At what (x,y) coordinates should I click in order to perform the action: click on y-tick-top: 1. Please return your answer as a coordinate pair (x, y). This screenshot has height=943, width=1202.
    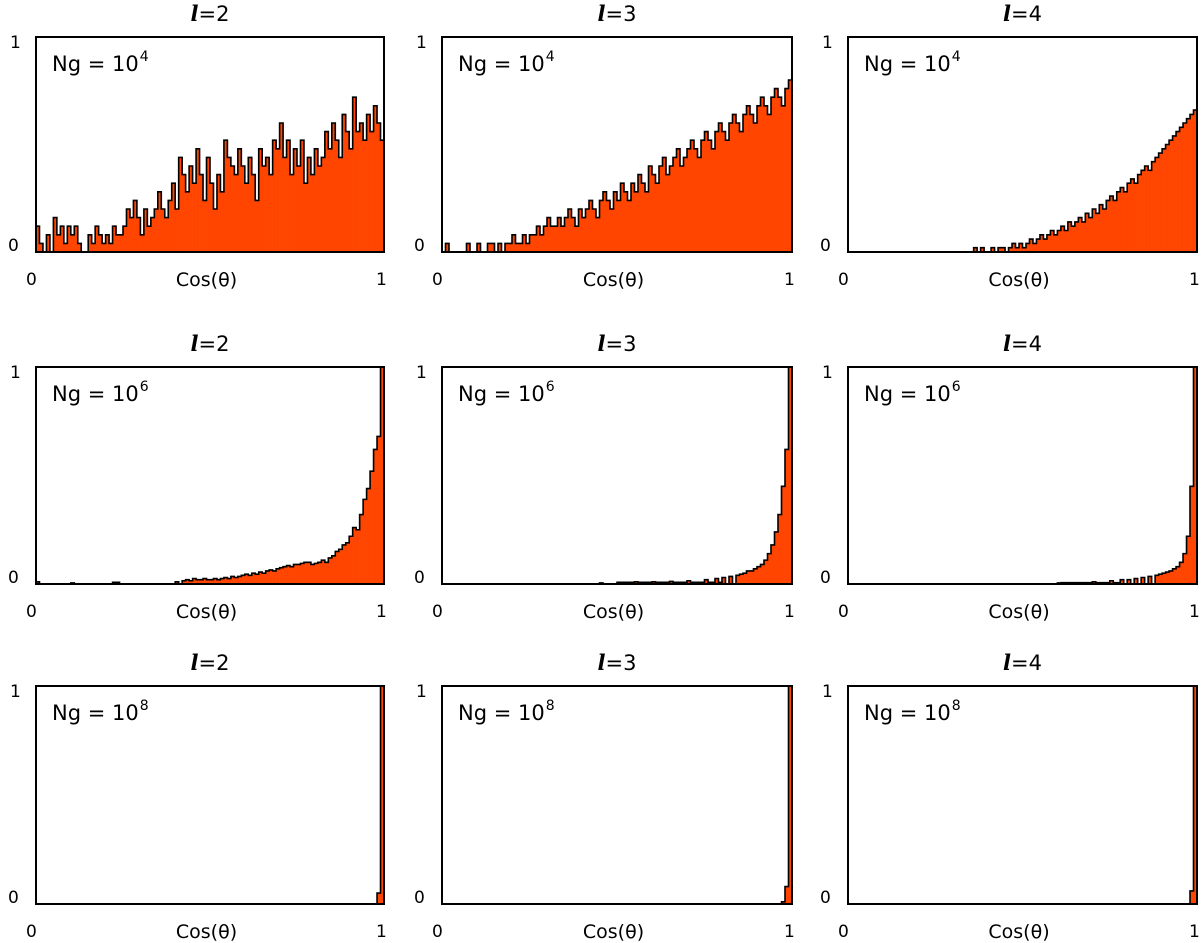
    Looking at the image, I should click on (827, 373).